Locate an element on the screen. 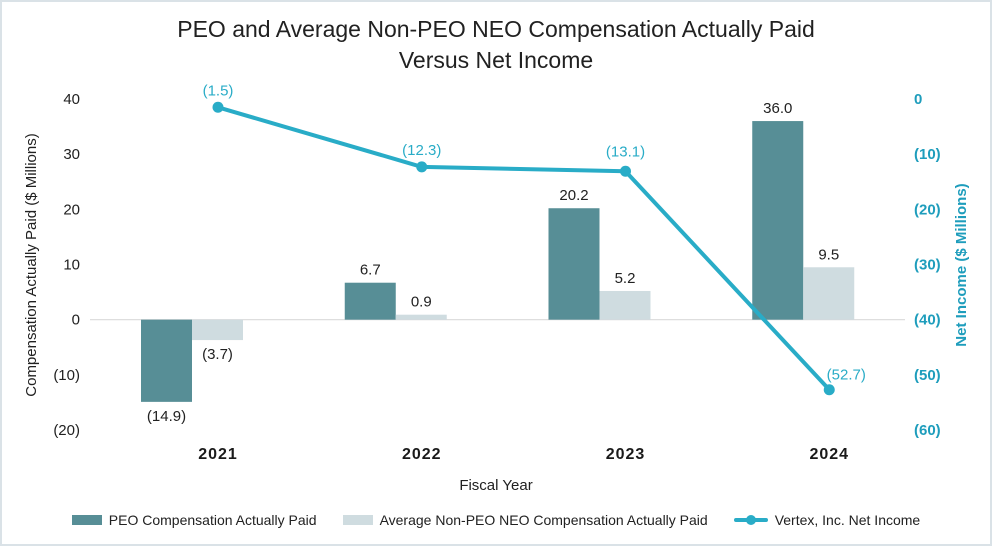 The height and width of the screenshot is (546, 992). bar-nonpeo-2023 is located at coordinates (625, 305).